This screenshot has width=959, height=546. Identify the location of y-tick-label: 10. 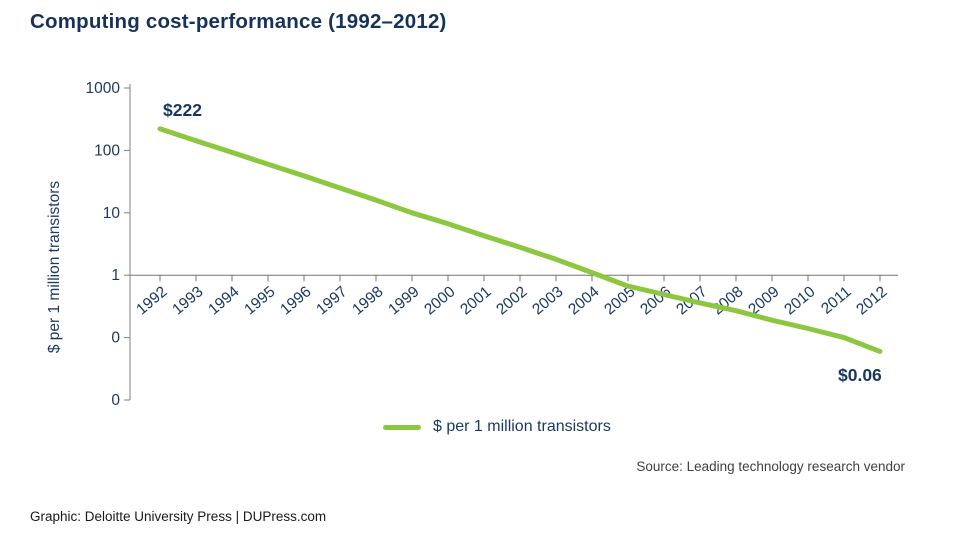
(112, 213).